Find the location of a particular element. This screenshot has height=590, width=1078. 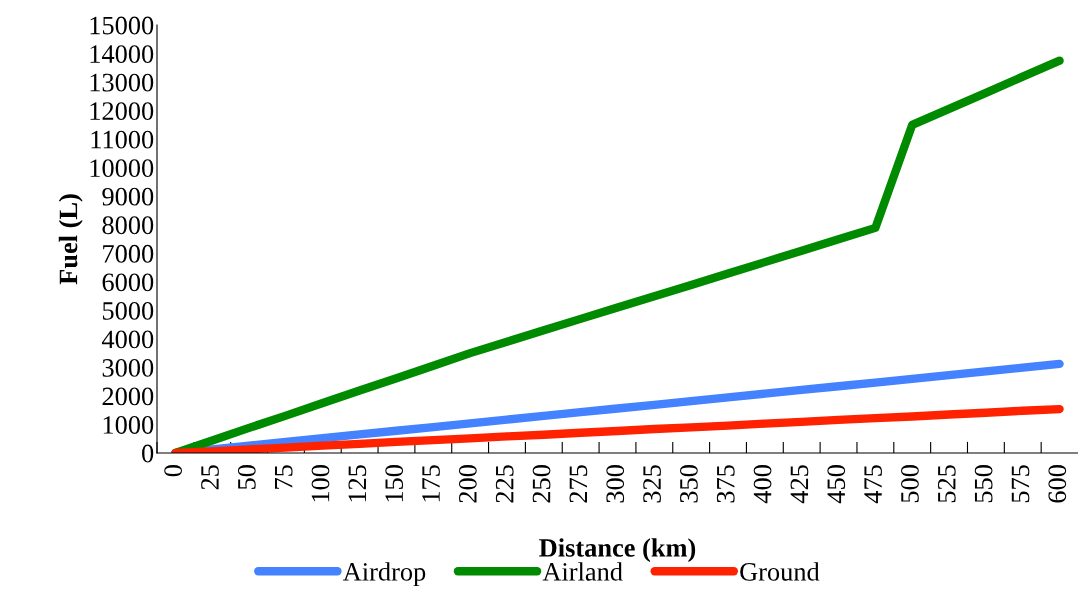

x-tick-label: 0 is located at coordinates (173, 471).